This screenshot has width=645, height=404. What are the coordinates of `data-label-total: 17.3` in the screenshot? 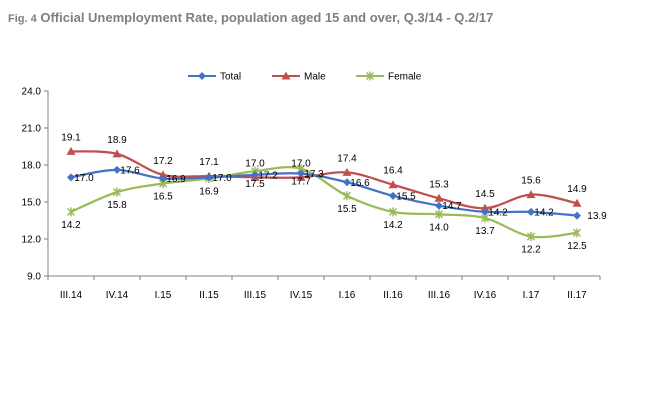 It's located at (314, 174).